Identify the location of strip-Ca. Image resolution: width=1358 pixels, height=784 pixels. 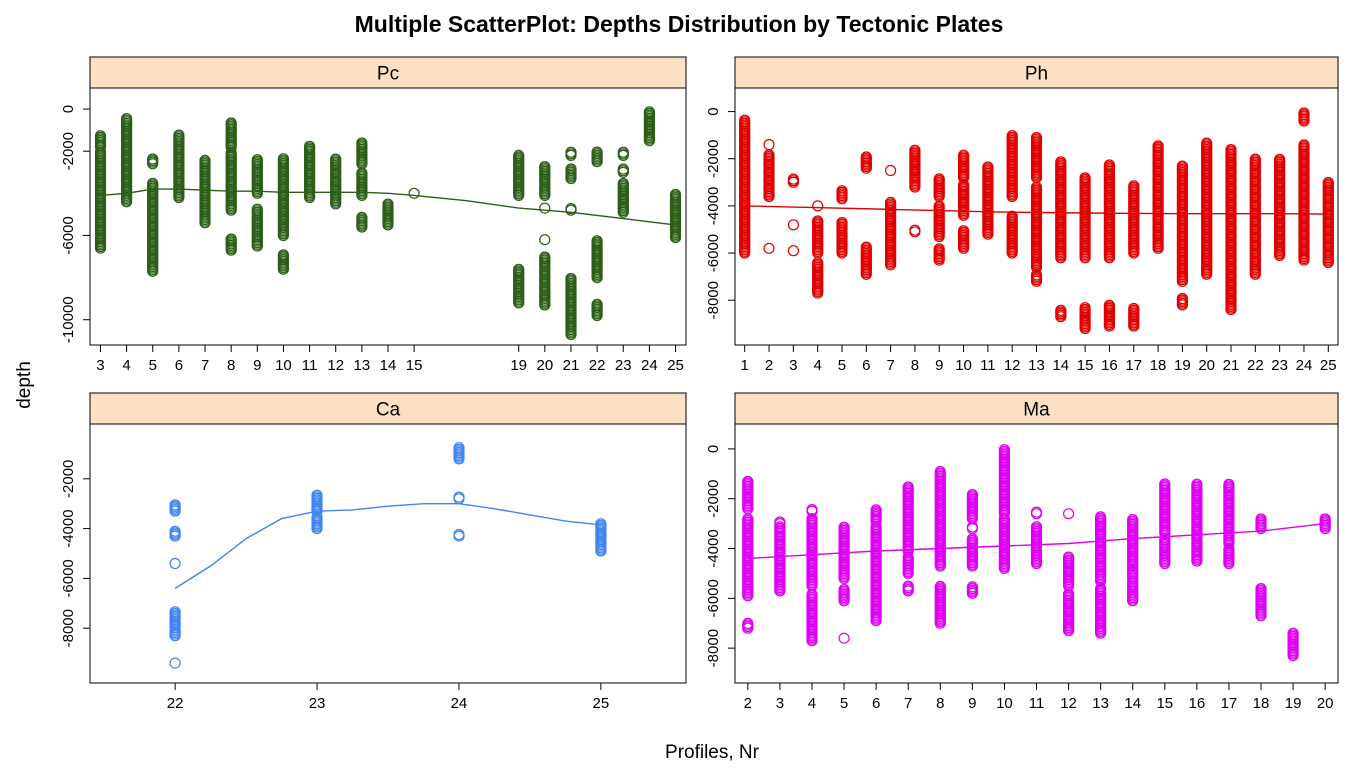
(388, 408).